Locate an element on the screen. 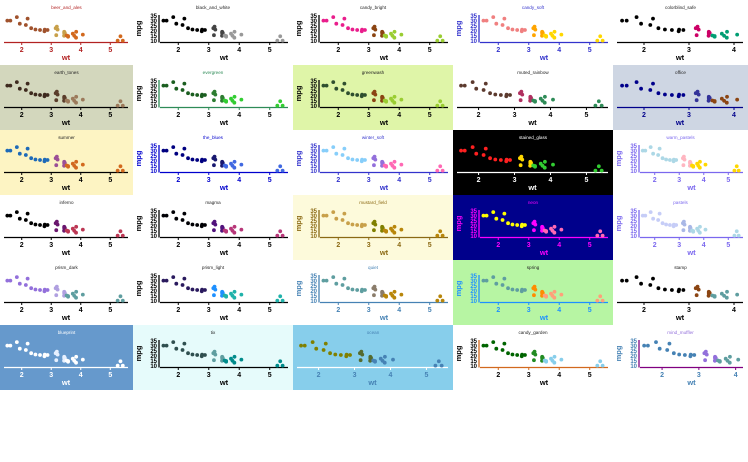 Image resolution: width=748 pixels, height=462 pixels. y-tick-label: 35 is located at coordinates (153, 17).